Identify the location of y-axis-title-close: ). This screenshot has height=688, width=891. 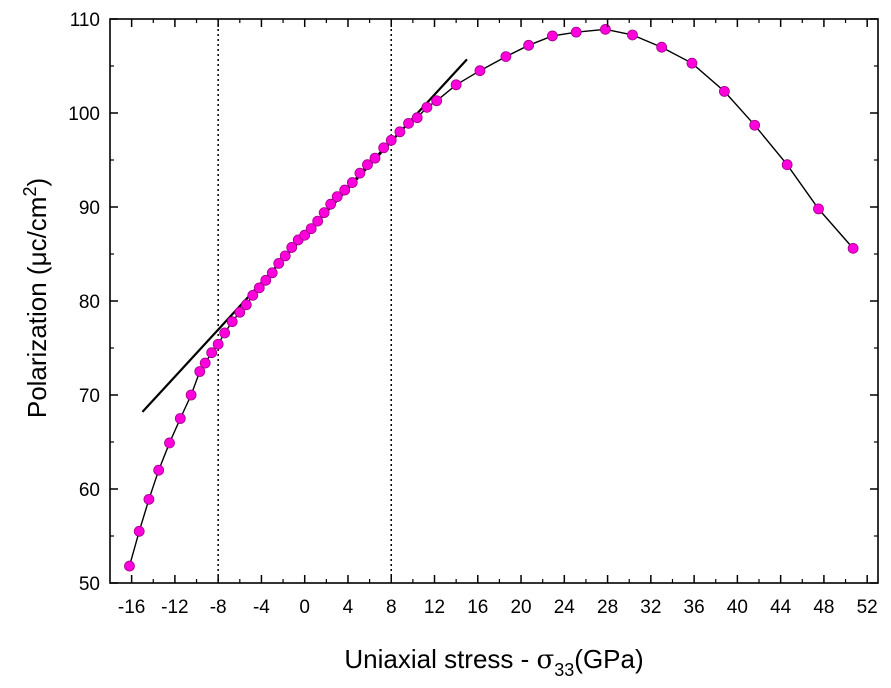
(37, 182).